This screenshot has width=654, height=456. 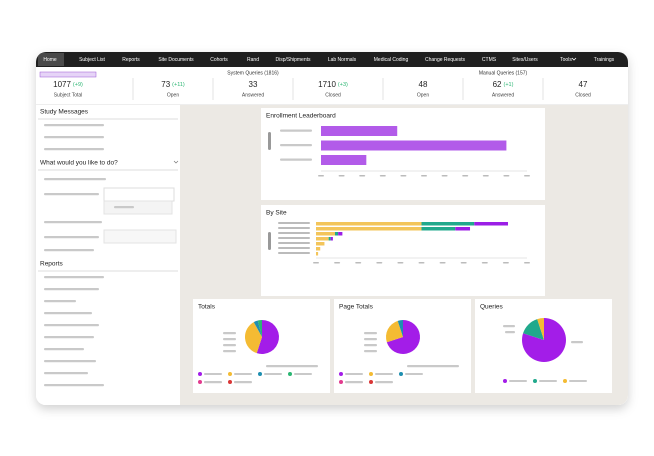 What do you see at coordinates (92, 60) in the screenshot?
I see `nav-item: Subject List` at bounding box center [92, 60].